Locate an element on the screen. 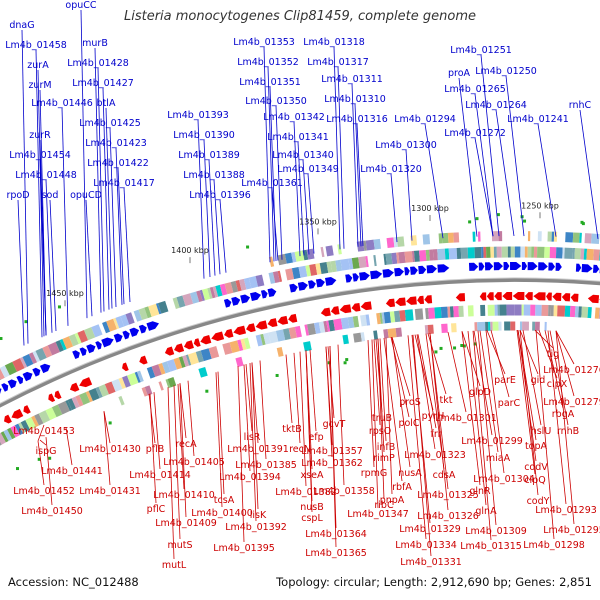 The image size is (600, 600). forward-gene-label: Lm4b_01448 is located at coordinates (46, 175).